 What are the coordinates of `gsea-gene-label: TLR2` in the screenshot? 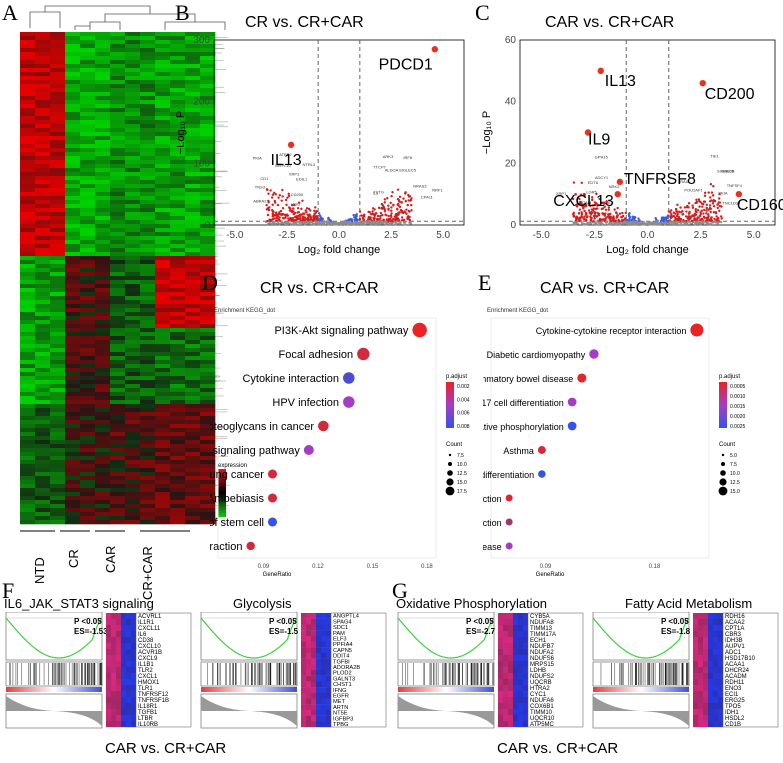 It's located at (145, 671).